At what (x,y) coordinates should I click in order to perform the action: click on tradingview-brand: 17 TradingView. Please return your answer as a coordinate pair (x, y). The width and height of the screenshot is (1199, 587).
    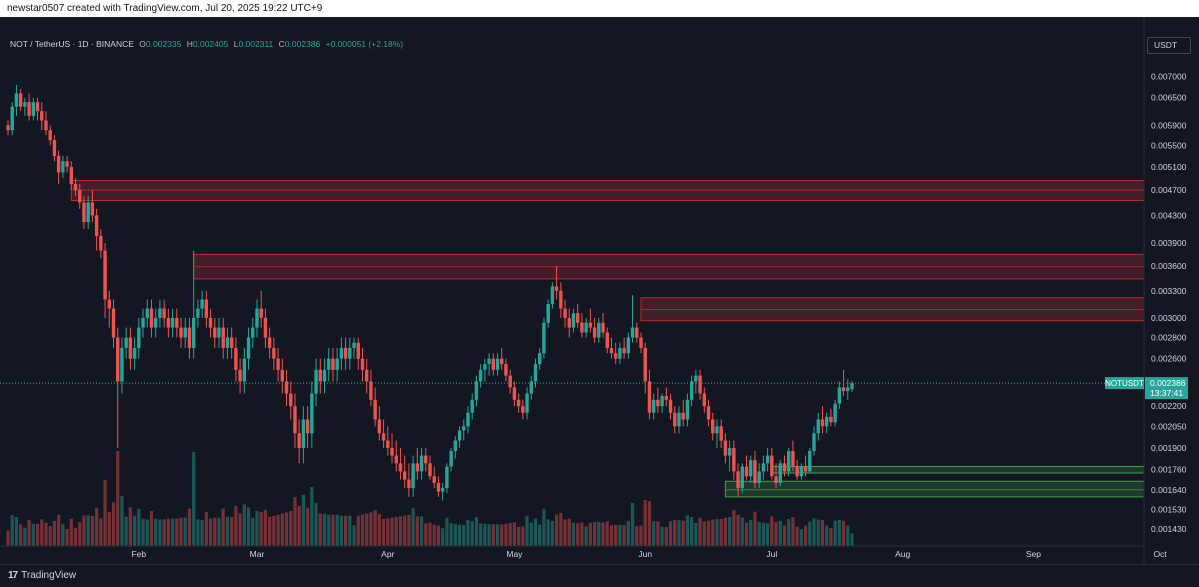
    Looking at the image, I should click on (42, 575).